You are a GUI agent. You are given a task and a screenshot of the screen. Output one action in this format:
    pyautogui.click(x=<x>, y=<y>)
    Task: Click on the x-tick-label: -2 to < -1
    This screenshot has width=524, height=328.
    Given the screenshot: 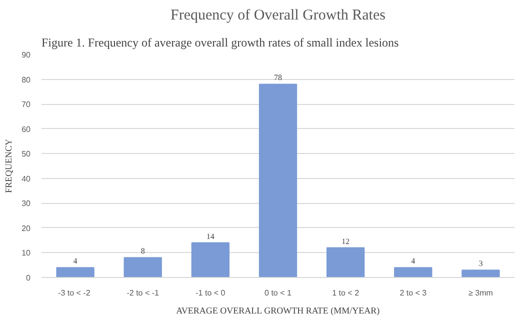 What is the action you would take?
    pyautogui.click(x=143, y=293)
    